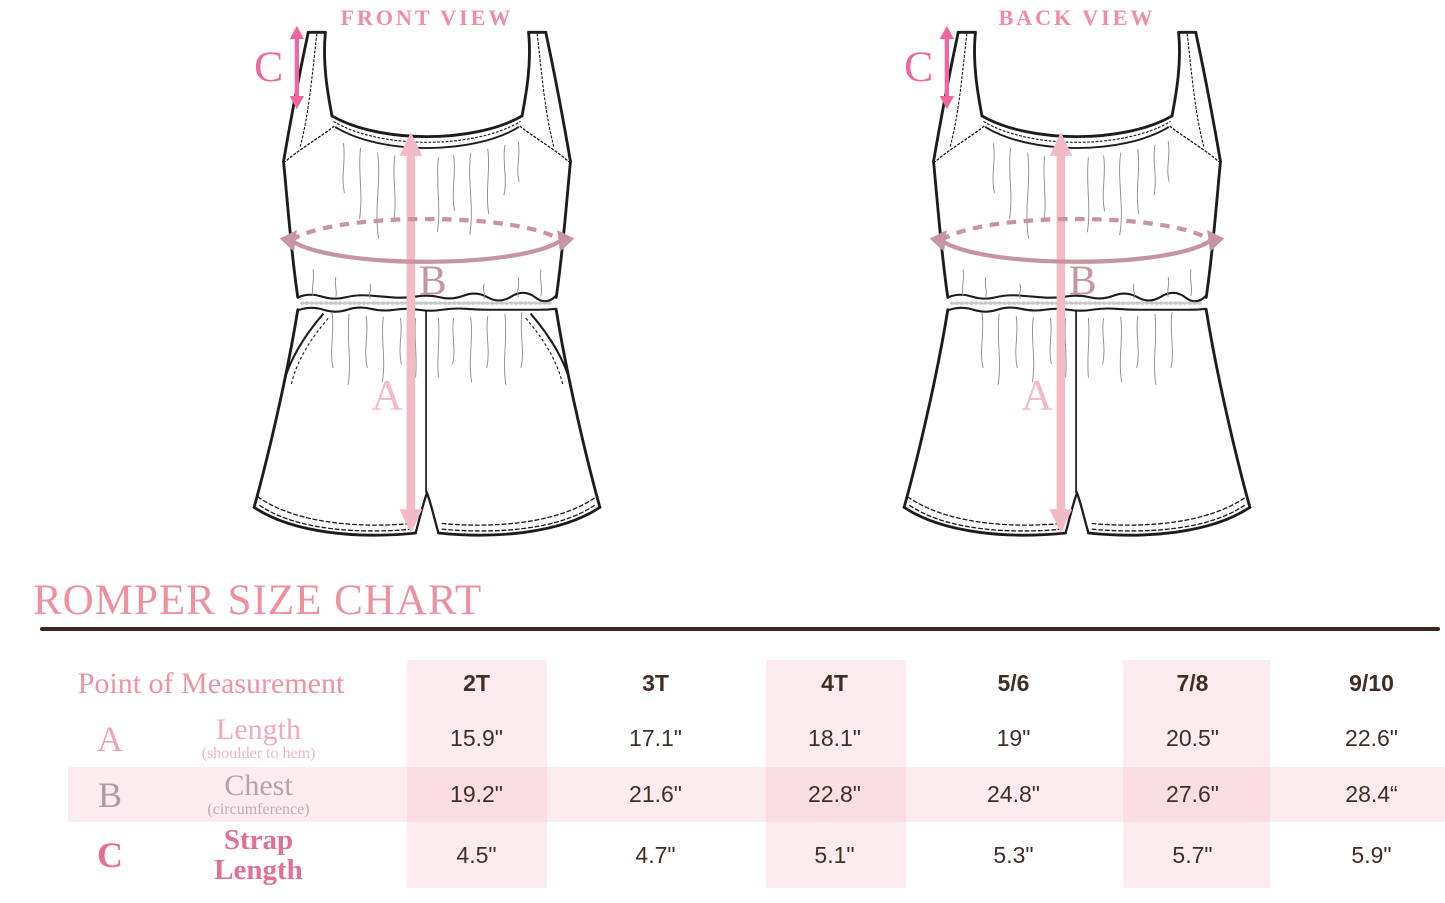 Image resolution: width=1445 pixels, height=903 pixels. Describe the element at coordinates (1192, 683) in the screenshot. I see `size-col-header-7-8: 7/8` at that location.